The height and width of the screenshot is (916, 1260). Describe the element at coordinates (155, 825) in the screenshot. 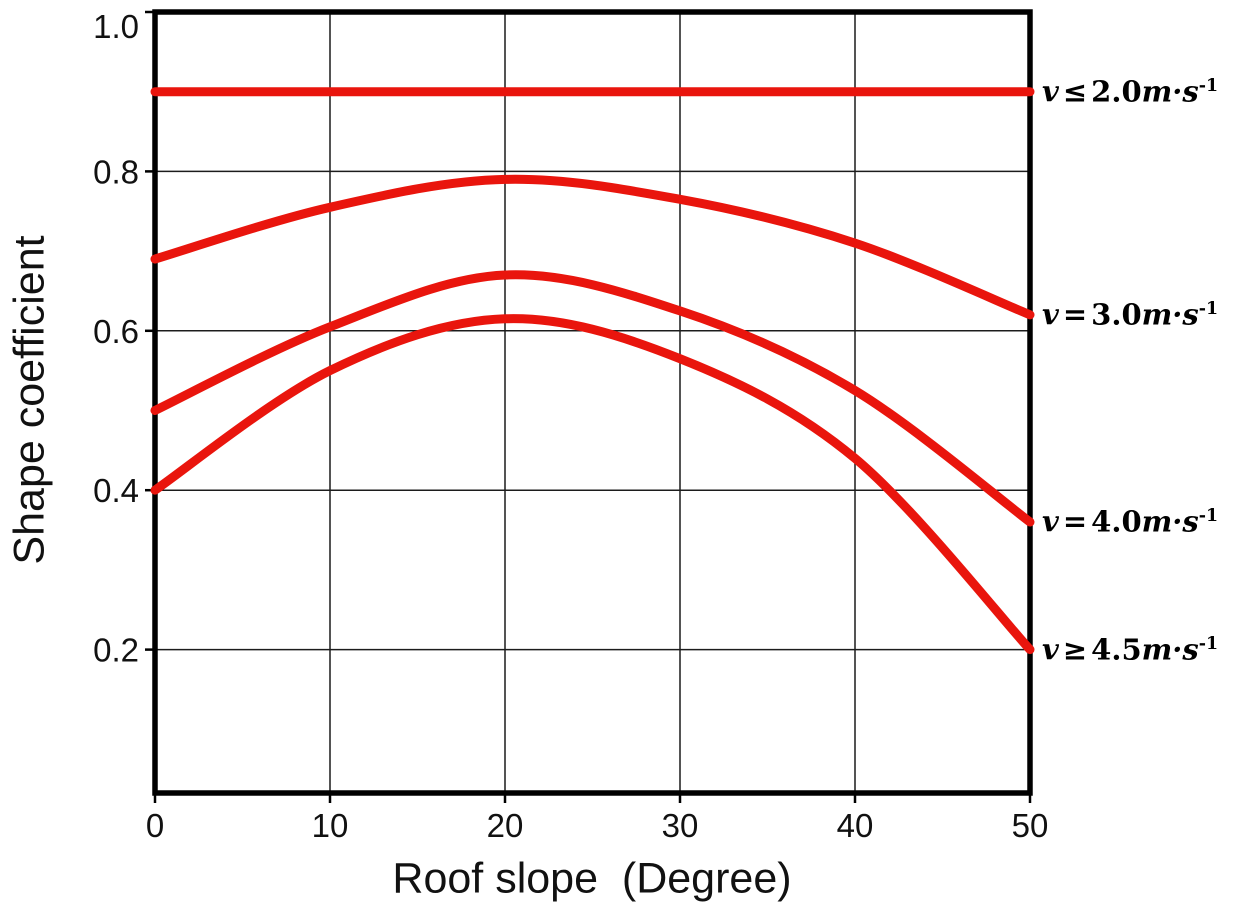

I see `x-tick-label: 0` at that location.